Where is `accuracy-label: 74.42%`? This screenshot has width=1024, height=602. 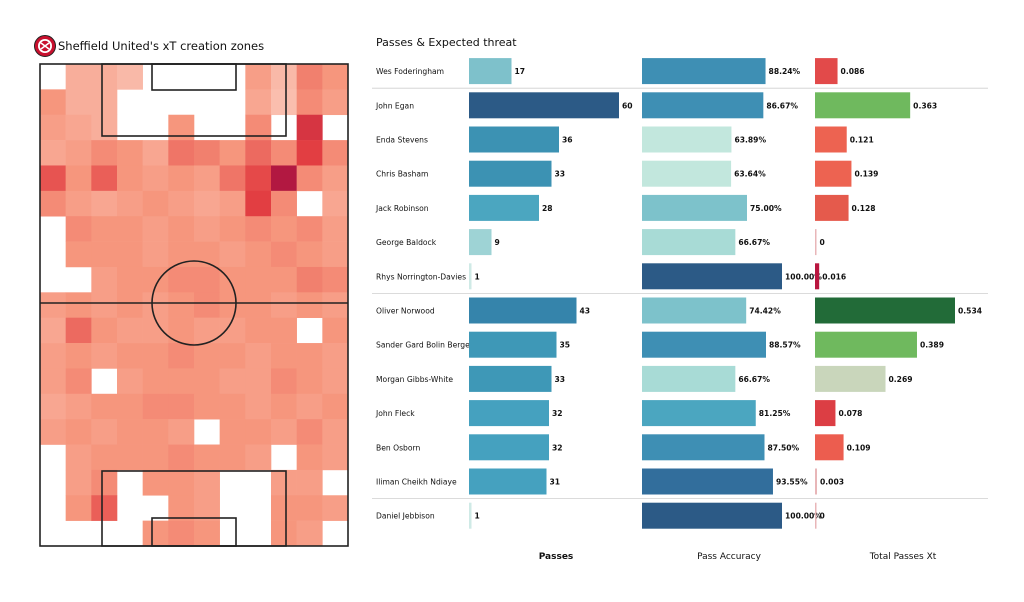 accuracy-label: 74.42% is located at coordinates (765, 311).